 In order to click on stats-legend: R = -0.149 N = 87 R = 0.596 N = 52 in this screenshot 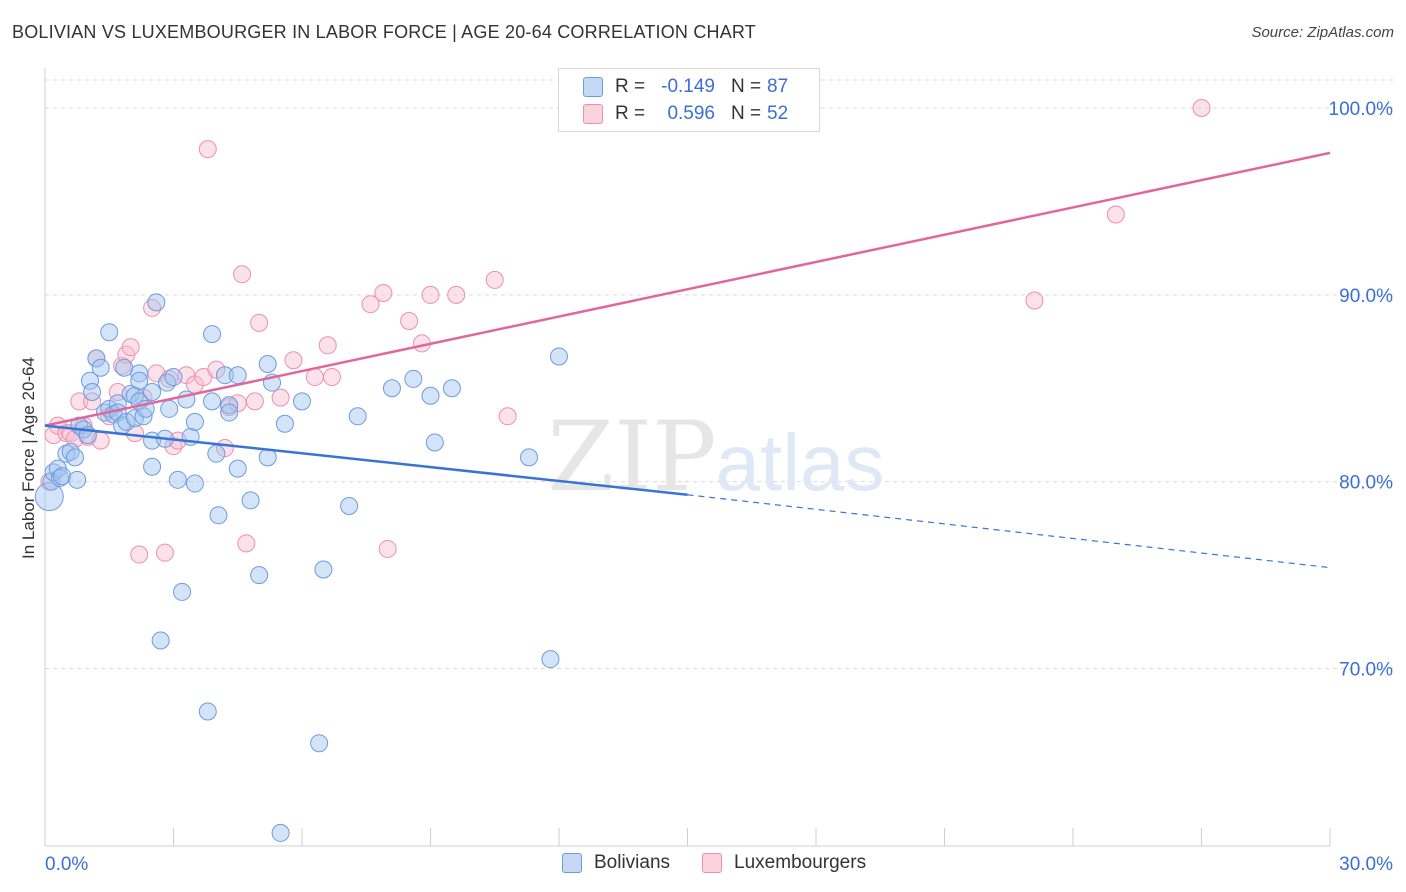, I will do `click(689, 100)`.